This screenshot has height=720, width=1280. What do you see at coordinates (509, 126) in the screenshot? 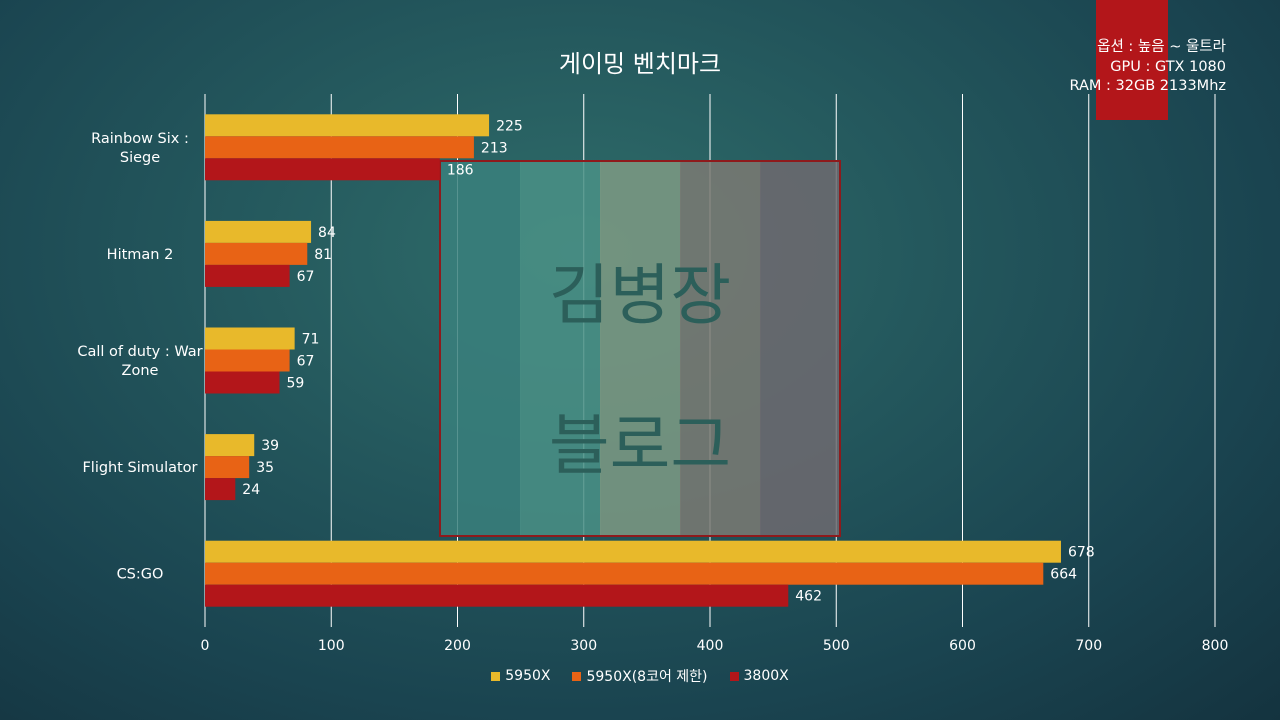
I see `data-label-0-0: 225` at bounding box center [509, 126].